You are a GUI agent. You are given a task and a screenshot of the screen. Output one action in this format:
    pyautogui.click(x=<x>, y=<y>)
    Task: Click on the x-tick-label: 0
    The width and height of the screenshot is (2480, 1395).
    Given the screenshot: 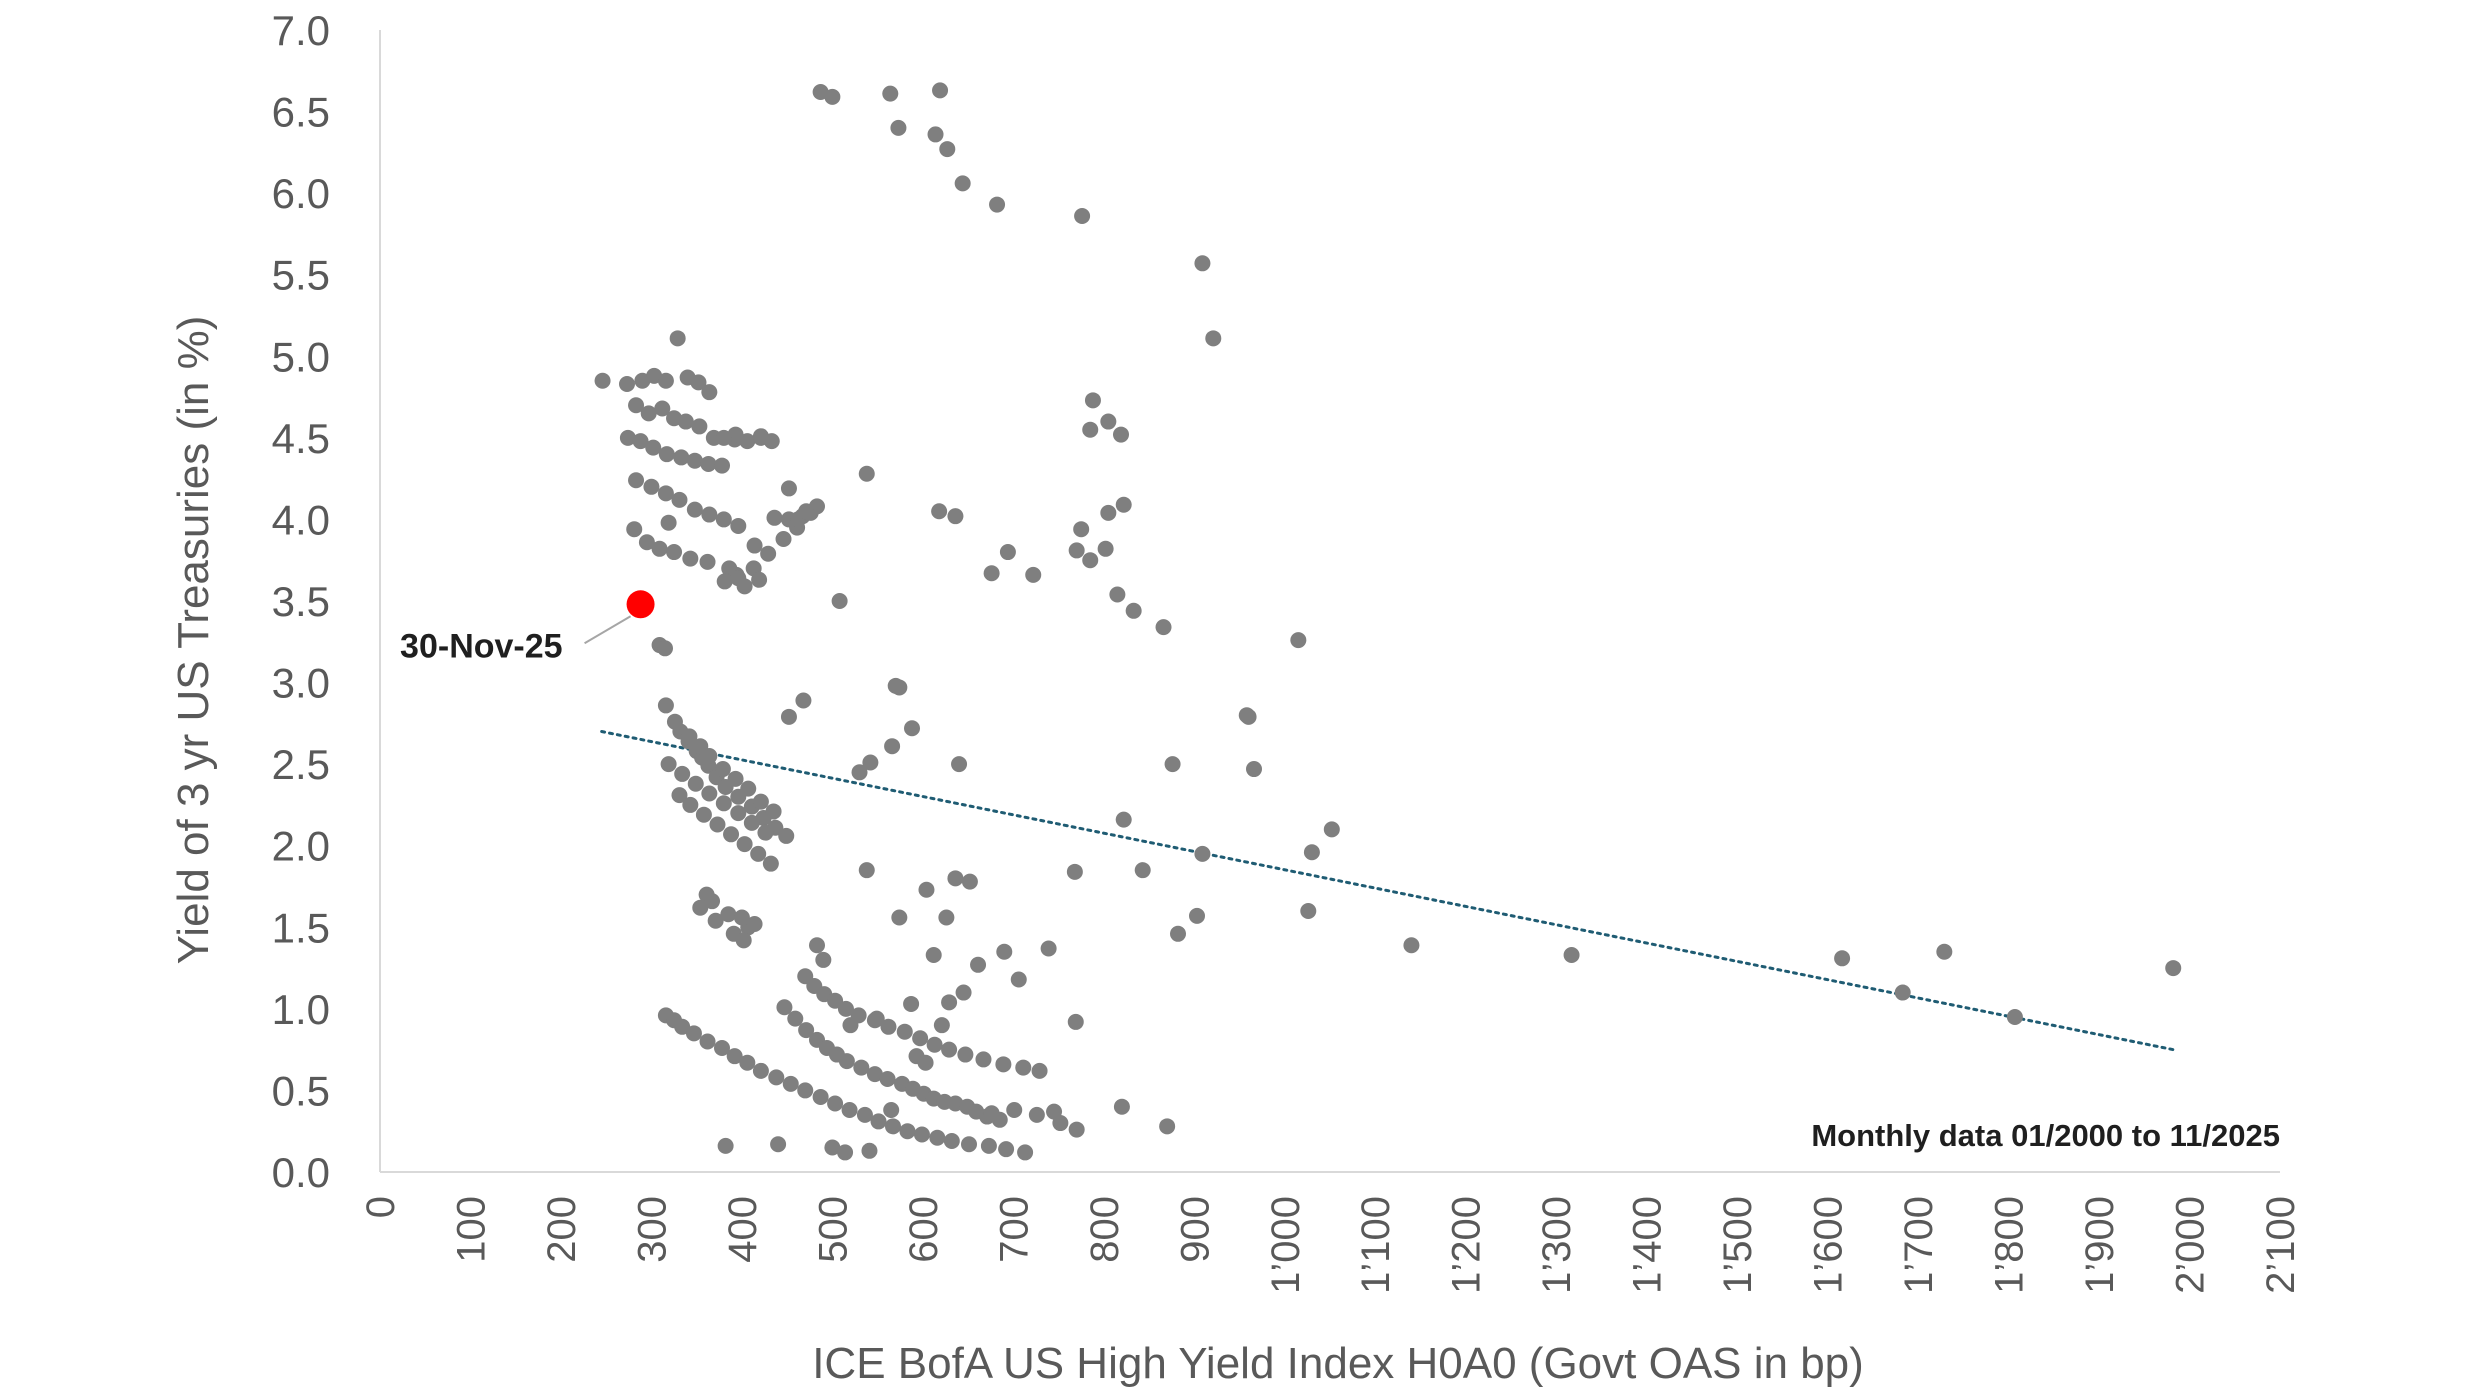 What is the action you would take?
    pyautogui.click(x=381, y=1207)
    